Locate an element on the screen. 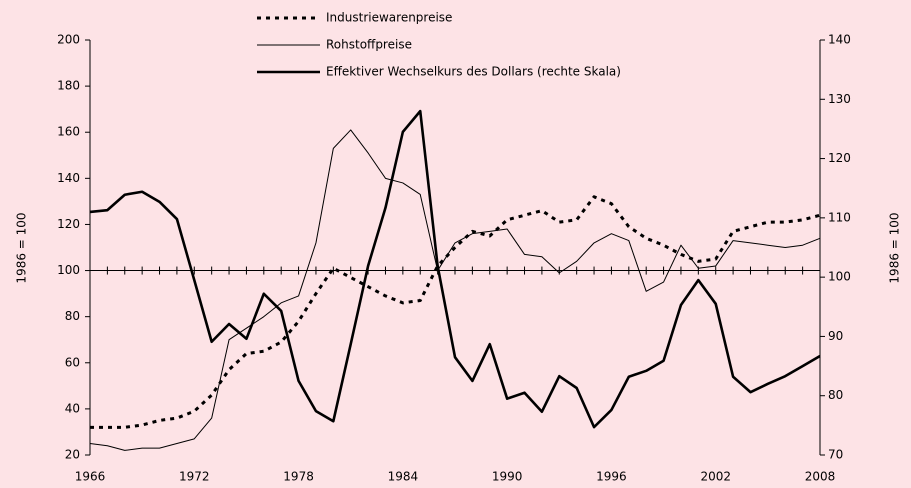 The image size is (911, 488). y-tick-label: 140 is located at coordinates (68, 178).